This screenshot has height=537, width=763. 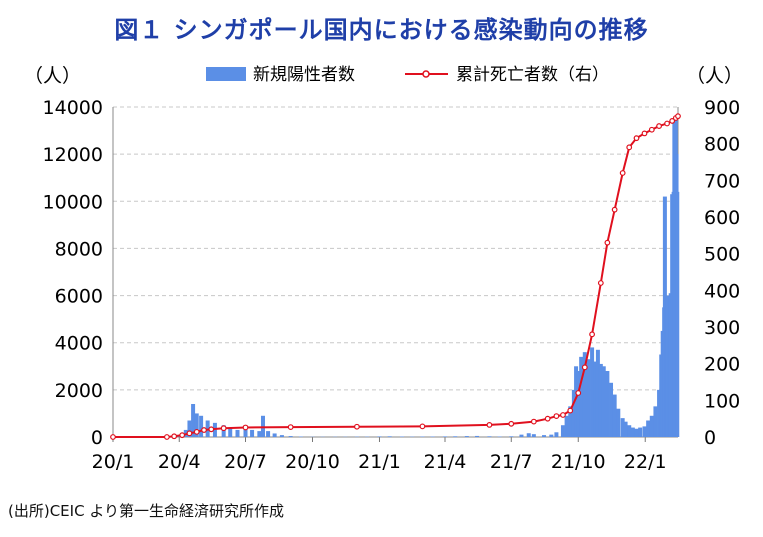 I want to click on legend-line-marker, so click(x=426, y=74).